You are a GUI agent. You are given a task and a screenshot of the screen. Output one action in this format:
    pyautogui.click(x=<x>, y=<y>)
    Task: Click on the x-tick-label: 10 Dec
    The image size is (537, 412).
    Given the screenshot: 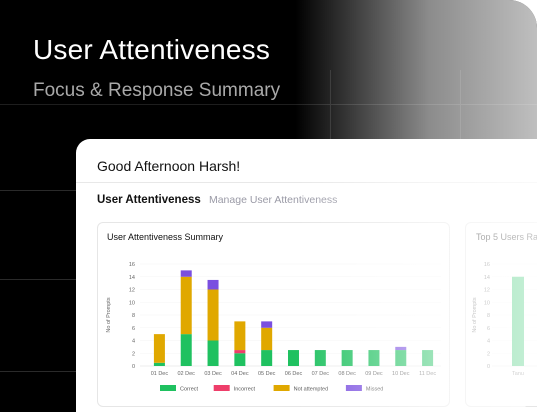 What is the action you would take?
    pyautogui.click(x=401, y=374)
    